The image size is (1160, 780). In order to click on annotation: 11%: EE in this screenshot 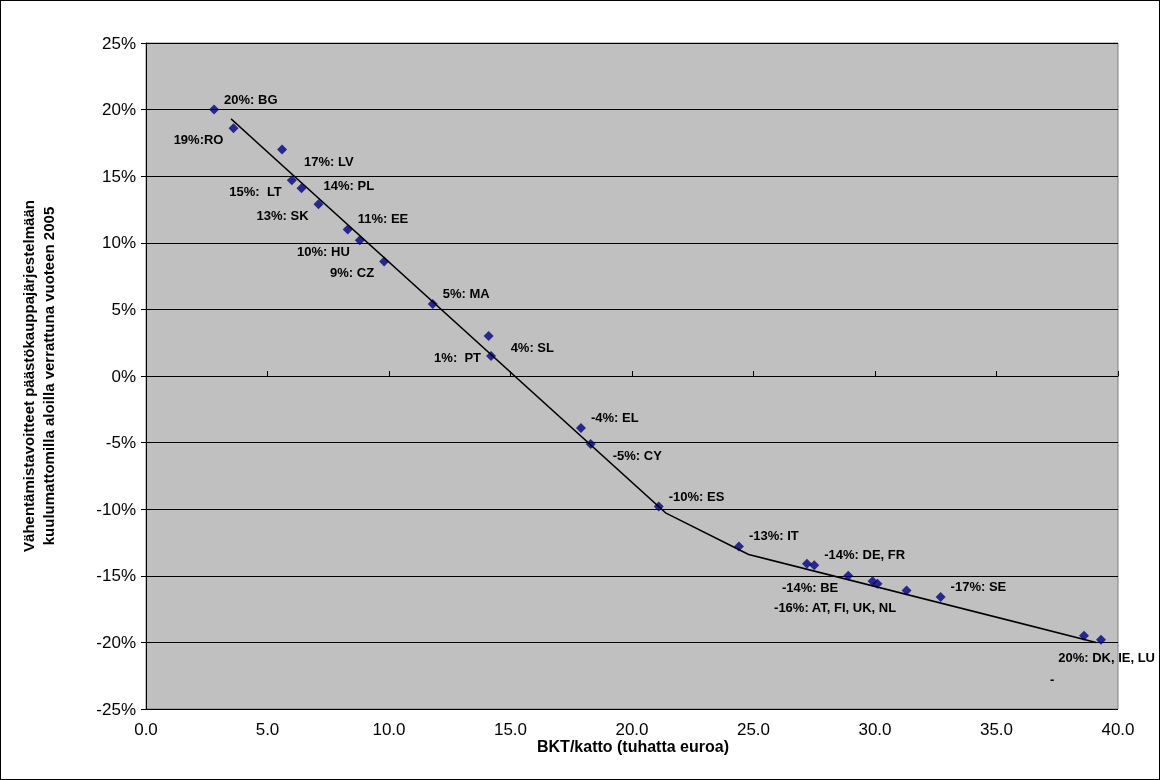, I will do `click(383, 219)`.